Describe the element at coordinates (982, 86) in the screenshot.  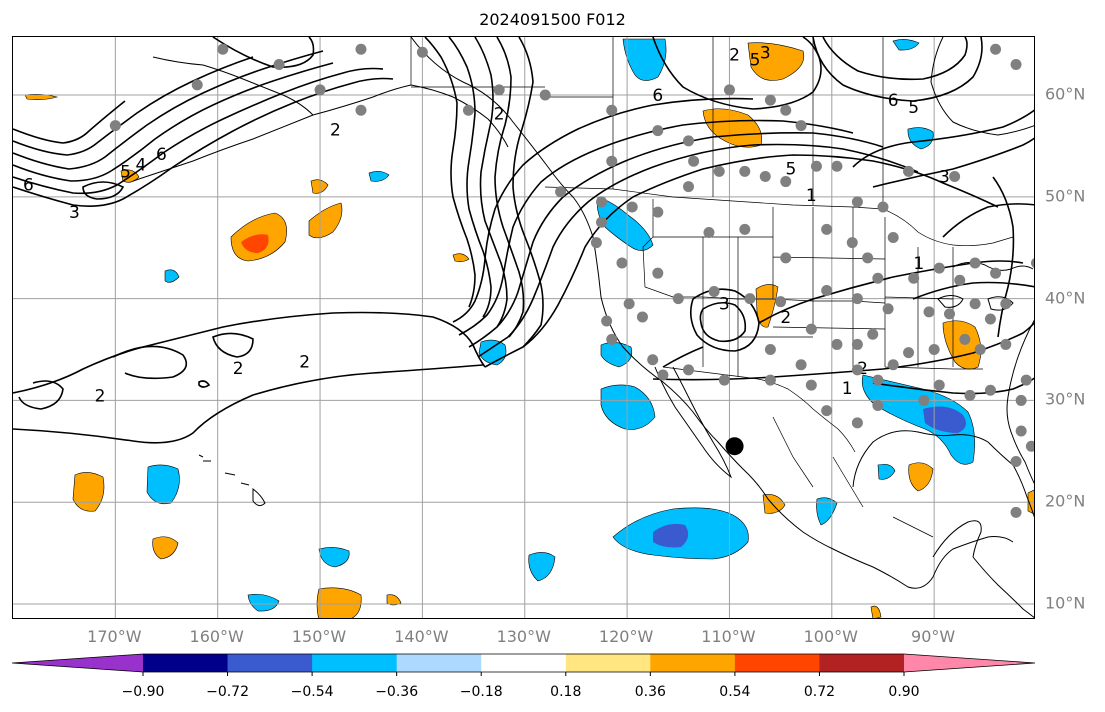
I see `coastline-hudson-bay` at that location.